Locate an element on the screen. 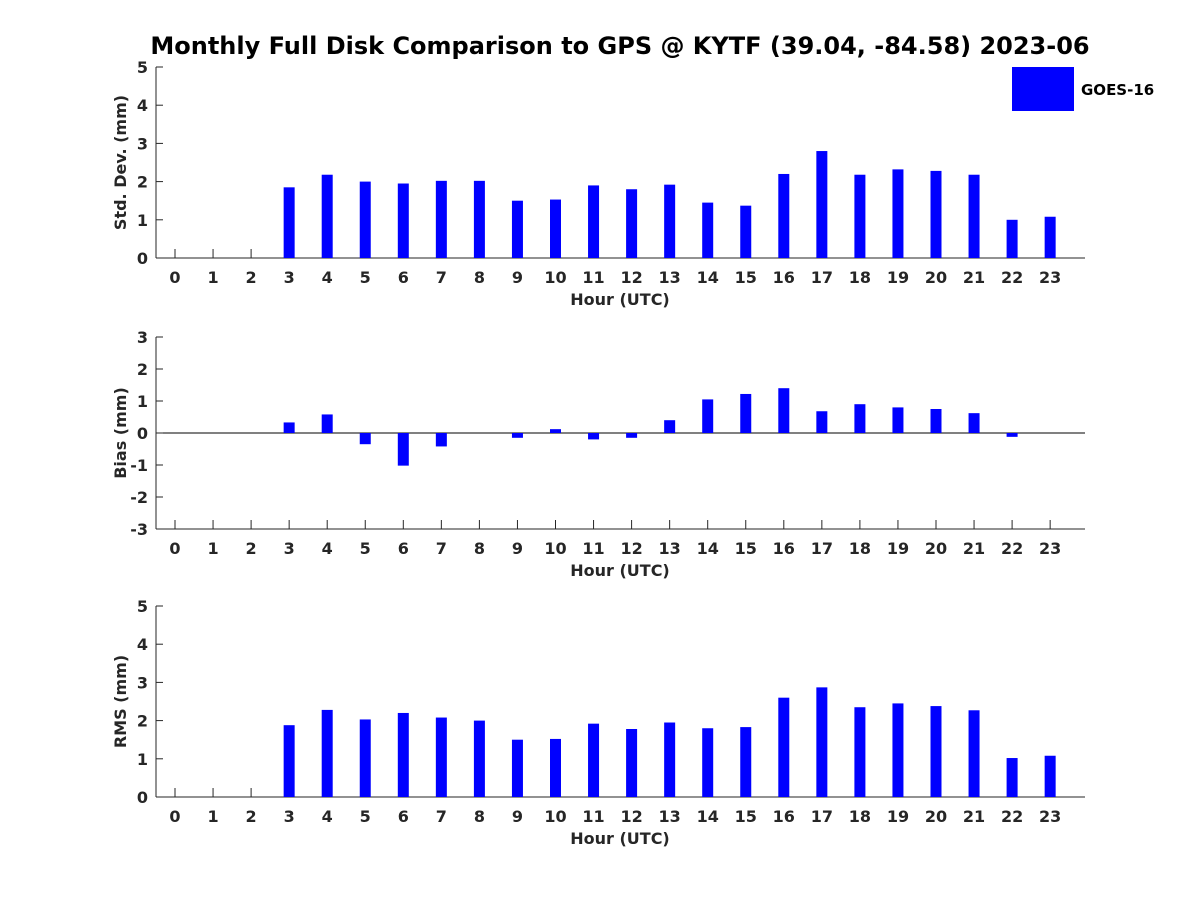 This screenshot has height=900, width=1200. legend-label: GOES-16 is located at coordinates (1117, 90).